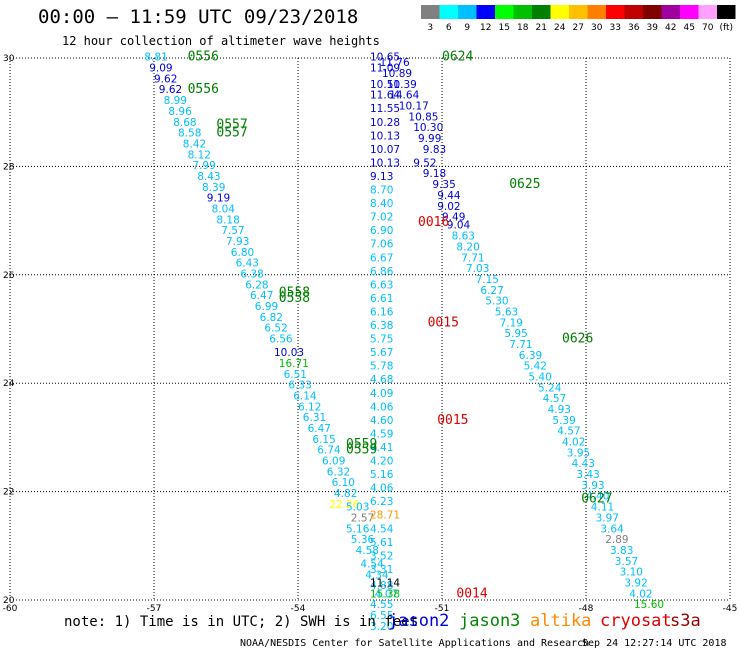 The height and width of the screenshot is (650, 740). I want to click on x-tick-label: -54, so click(298, 609).